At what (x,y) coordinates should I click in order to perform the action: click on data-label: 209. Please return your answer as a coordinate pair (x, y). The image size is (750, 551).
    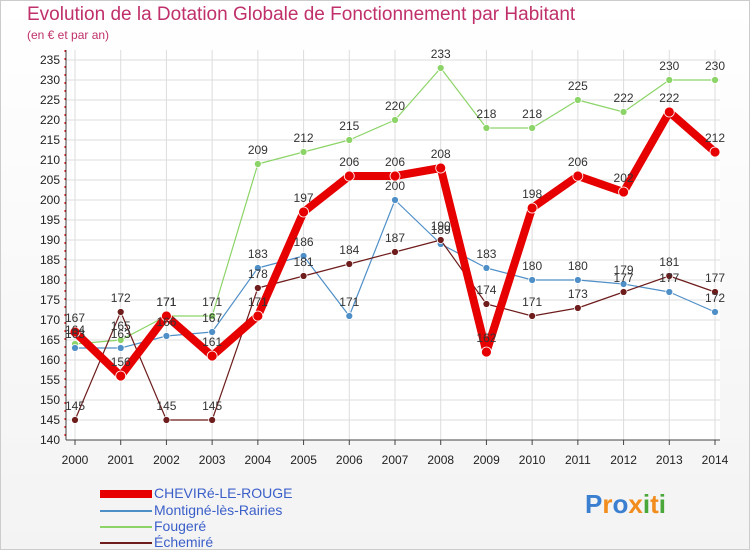
    Looking at the image, I should click on (258, 150).